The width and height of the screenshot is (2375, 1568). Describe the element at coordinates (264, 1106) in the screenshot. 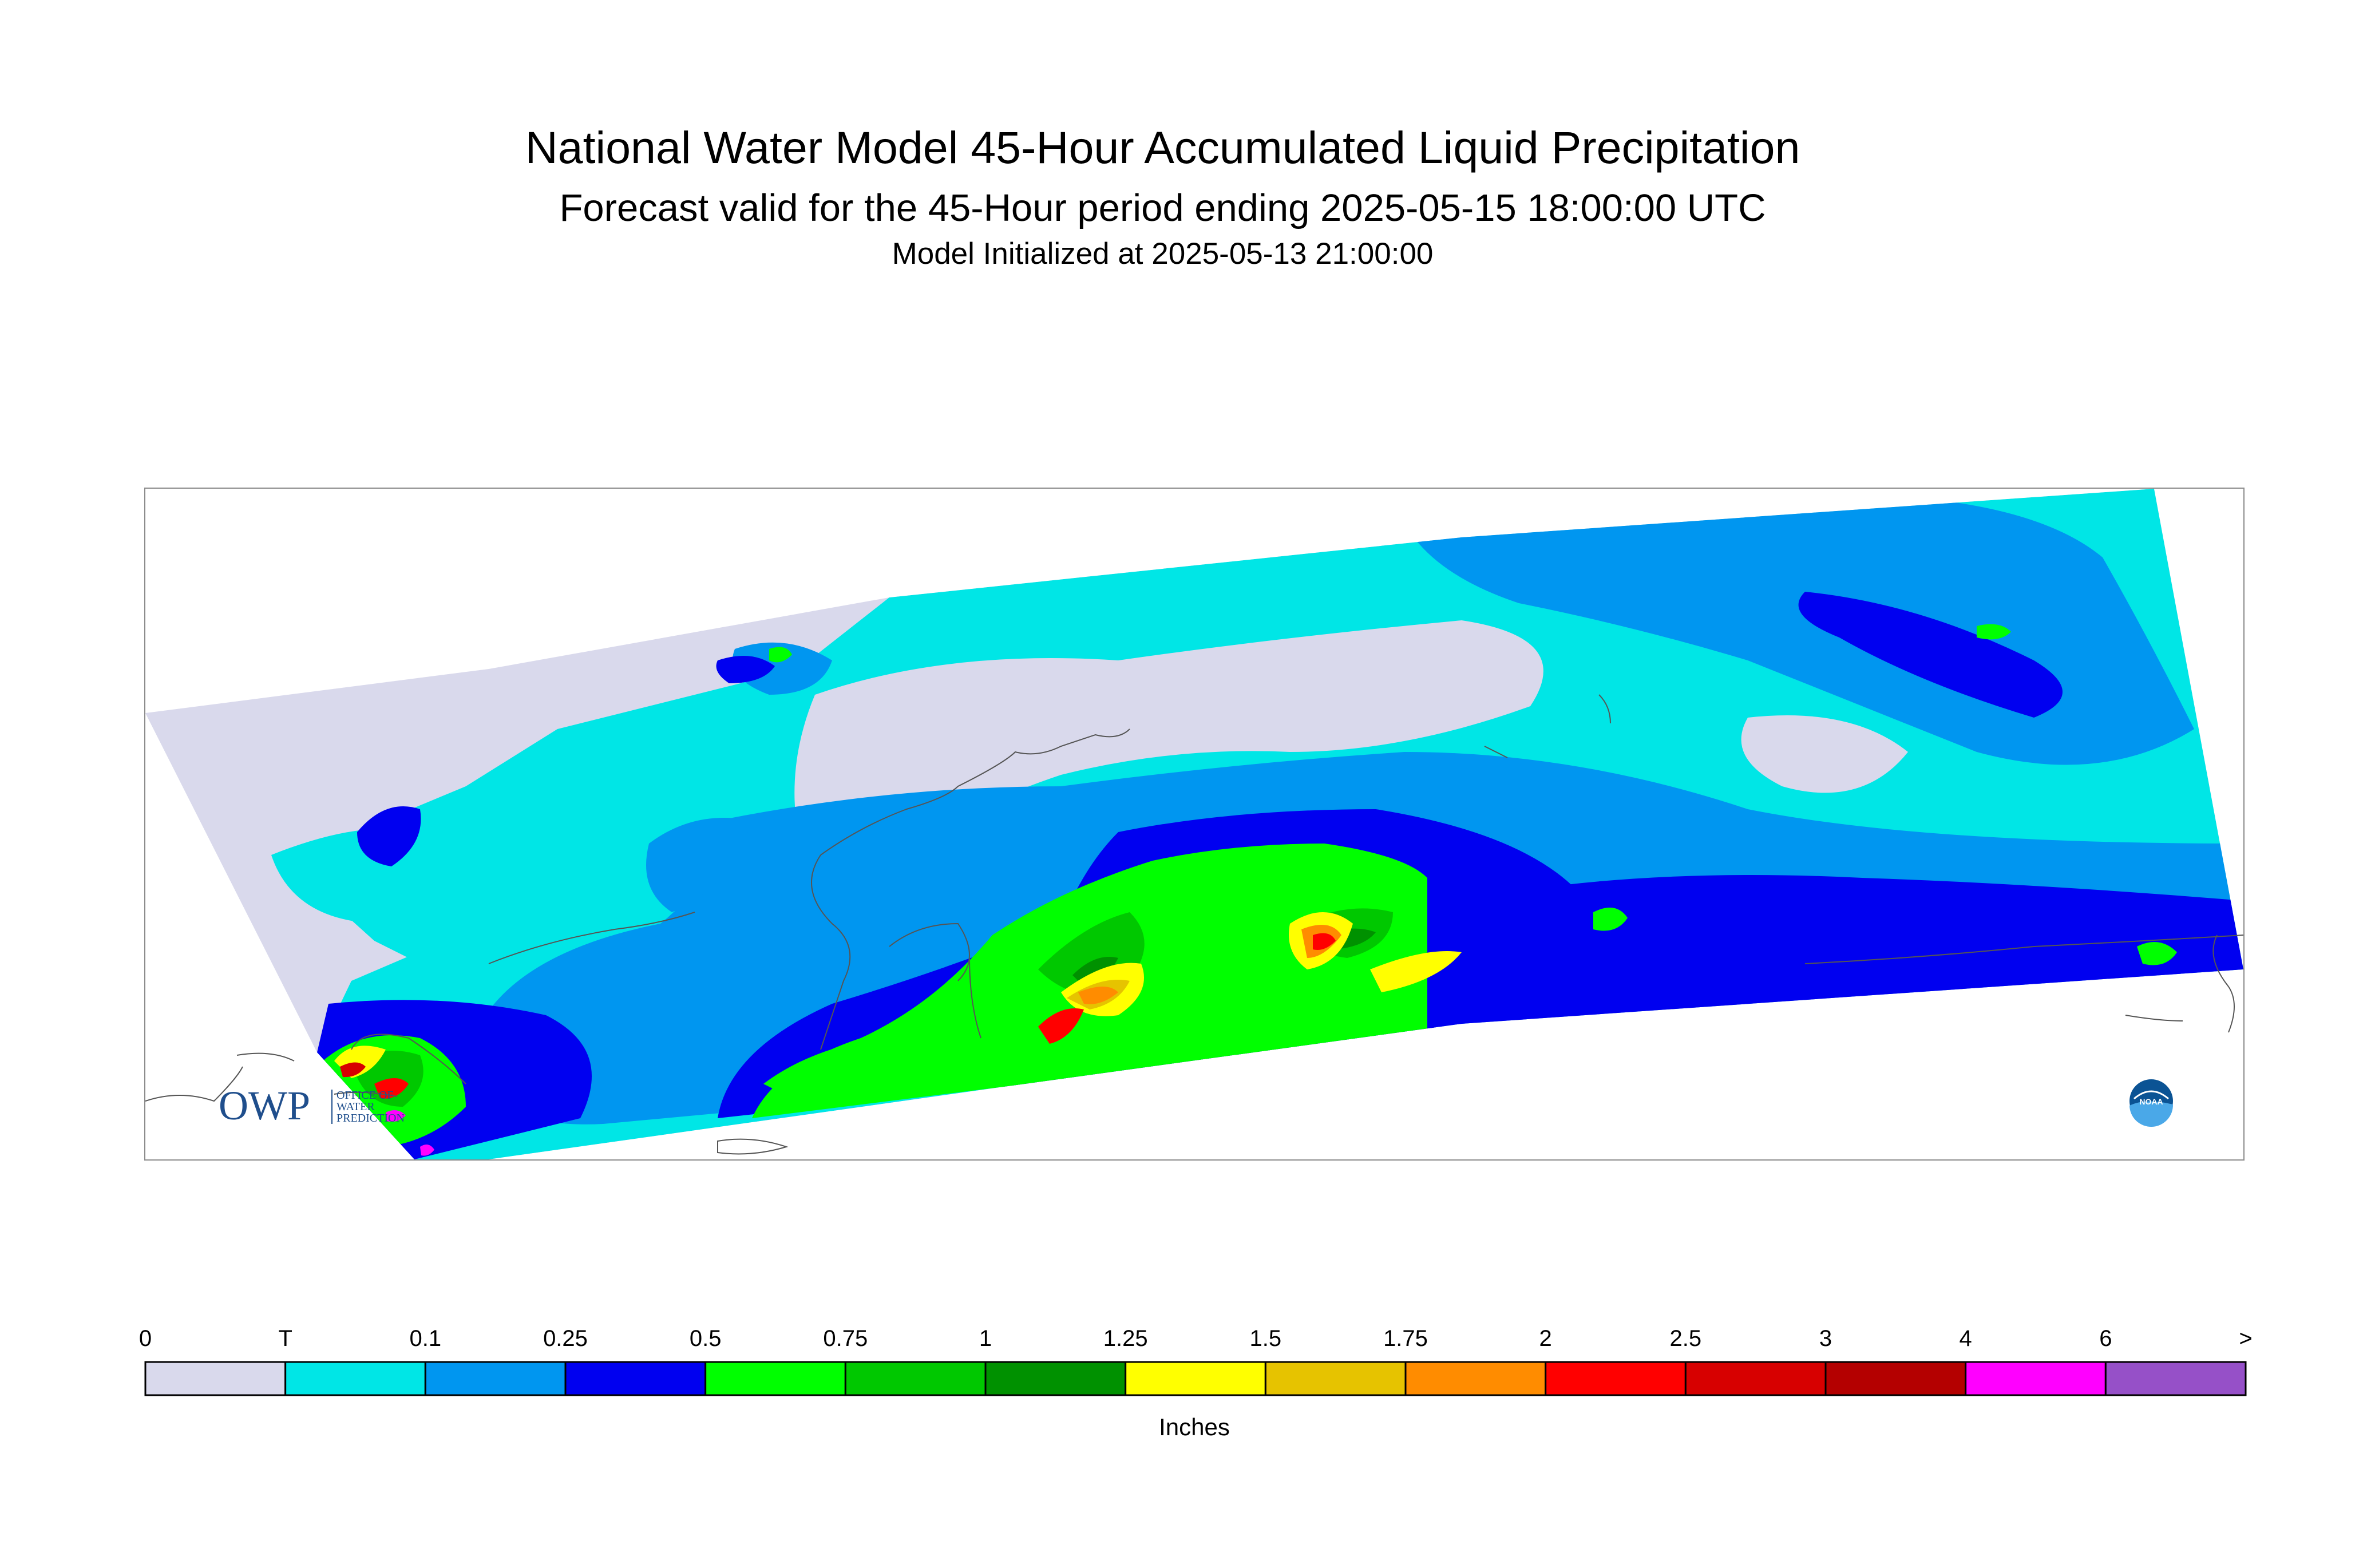

I see `owp-mark: OWP` at that location.